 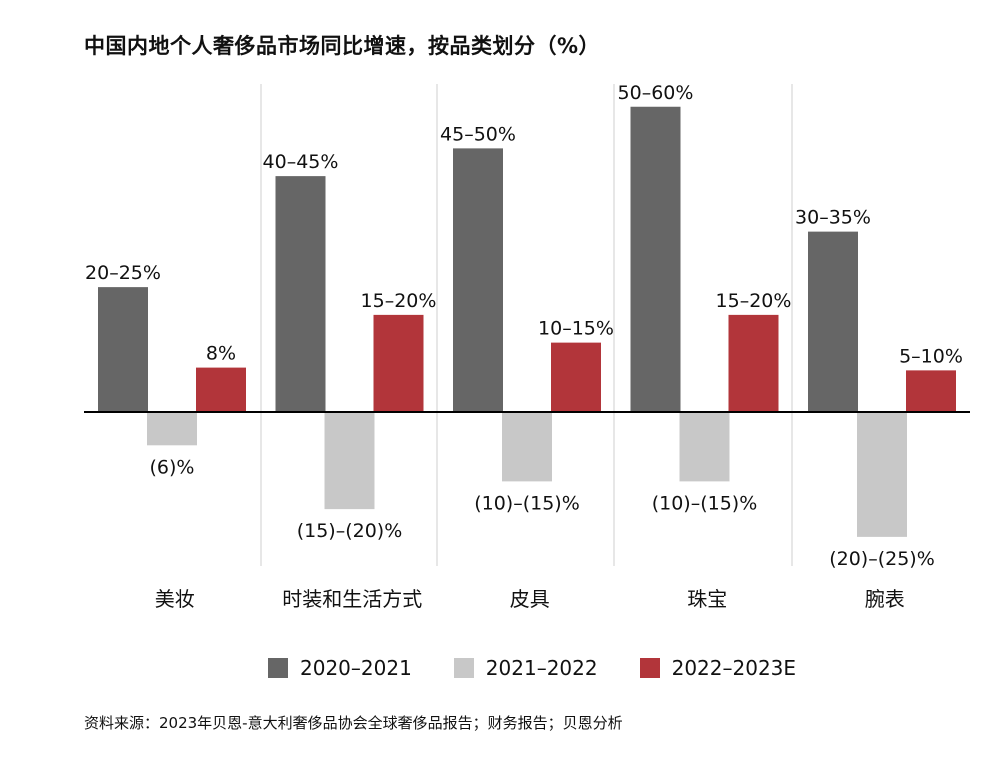 I want to click on category-label-3: 皮具, so click(x=530, y=599).